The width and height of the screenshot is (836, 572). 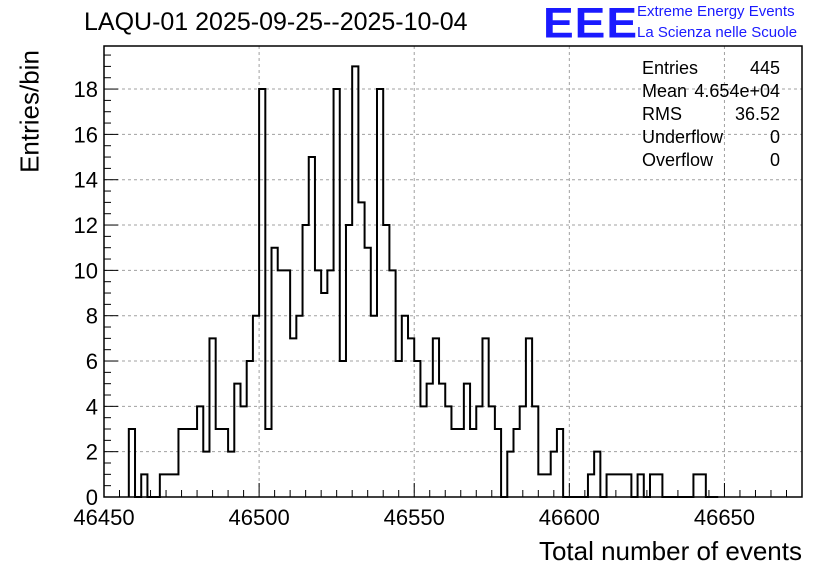 I want to click on x-tick-label: 46450, so click(x=103, y=517).